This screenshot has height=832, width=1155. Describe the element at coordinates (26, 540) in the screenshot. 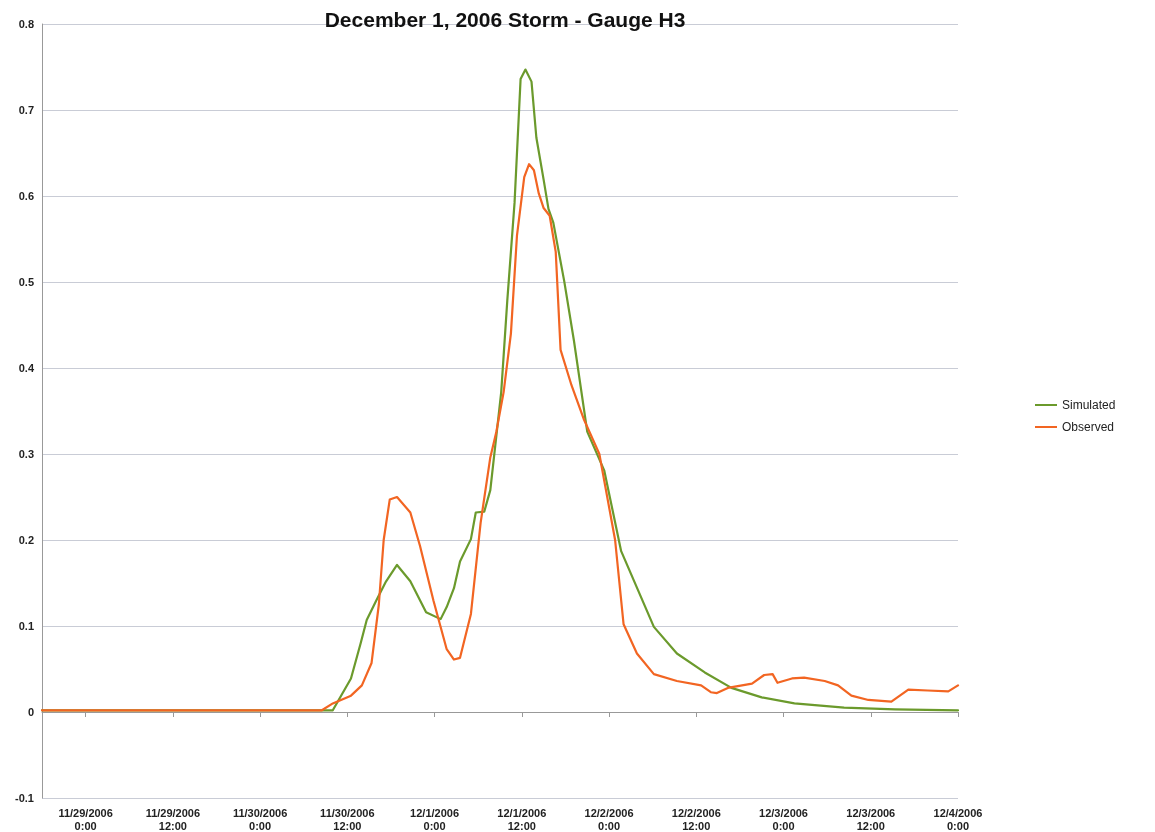

I see `y-tick-label: 0.2` at that location.